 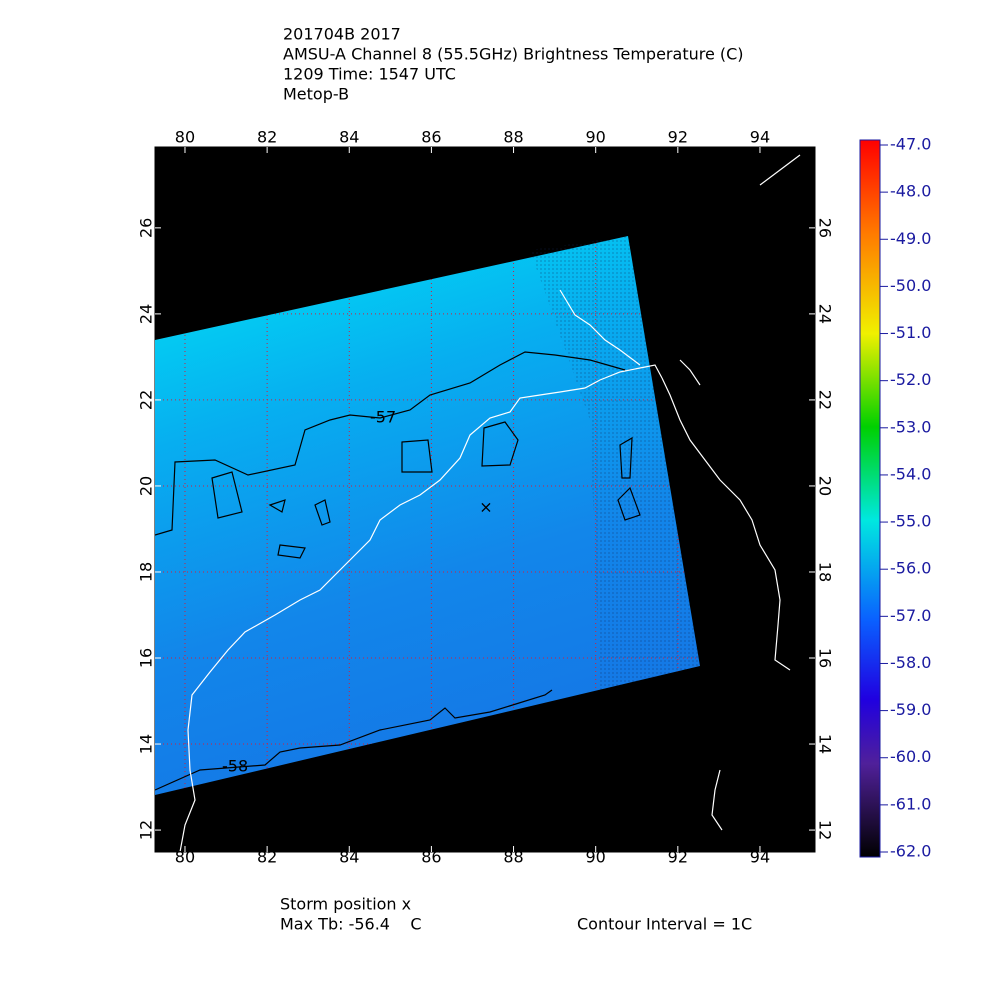 What do you see at coordinates (383, 417) in the screenshot?
I see `contour-label: -57` at bounding box center [383, 417].